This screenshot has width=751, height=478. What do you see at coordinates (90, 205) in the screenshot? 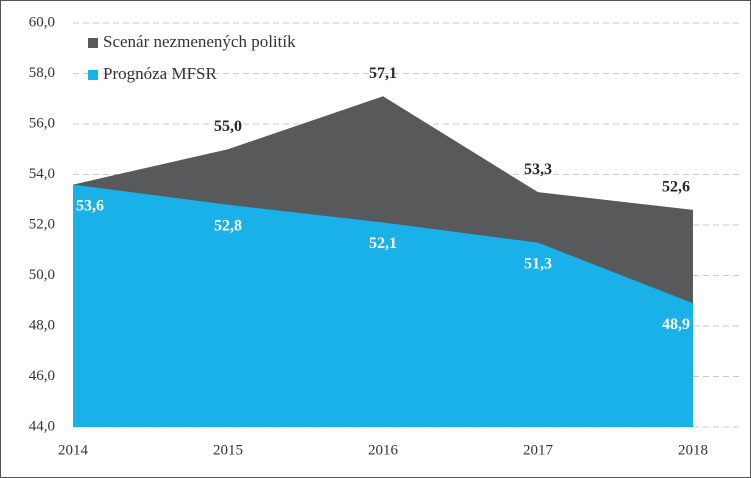
I see `data-label: 53,6` at bounding box center [90, 205].